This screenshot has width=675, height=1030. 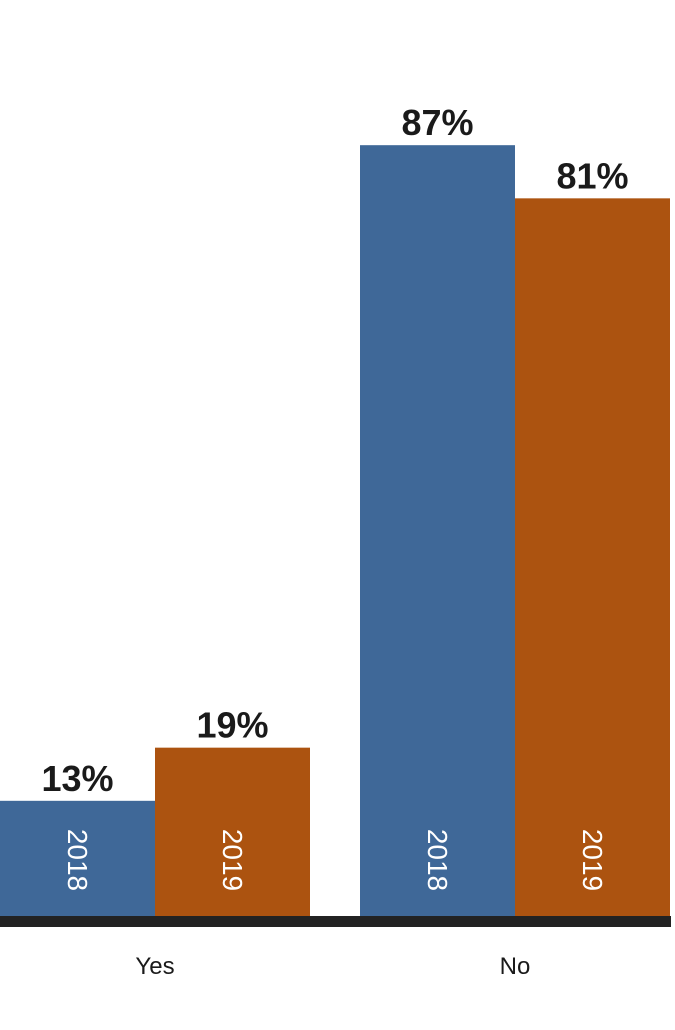 What do you see at coordinates (232, 860) in the screenshot?
I see `series-label-yes-2019: 2019` at bounding box center [232, 860].